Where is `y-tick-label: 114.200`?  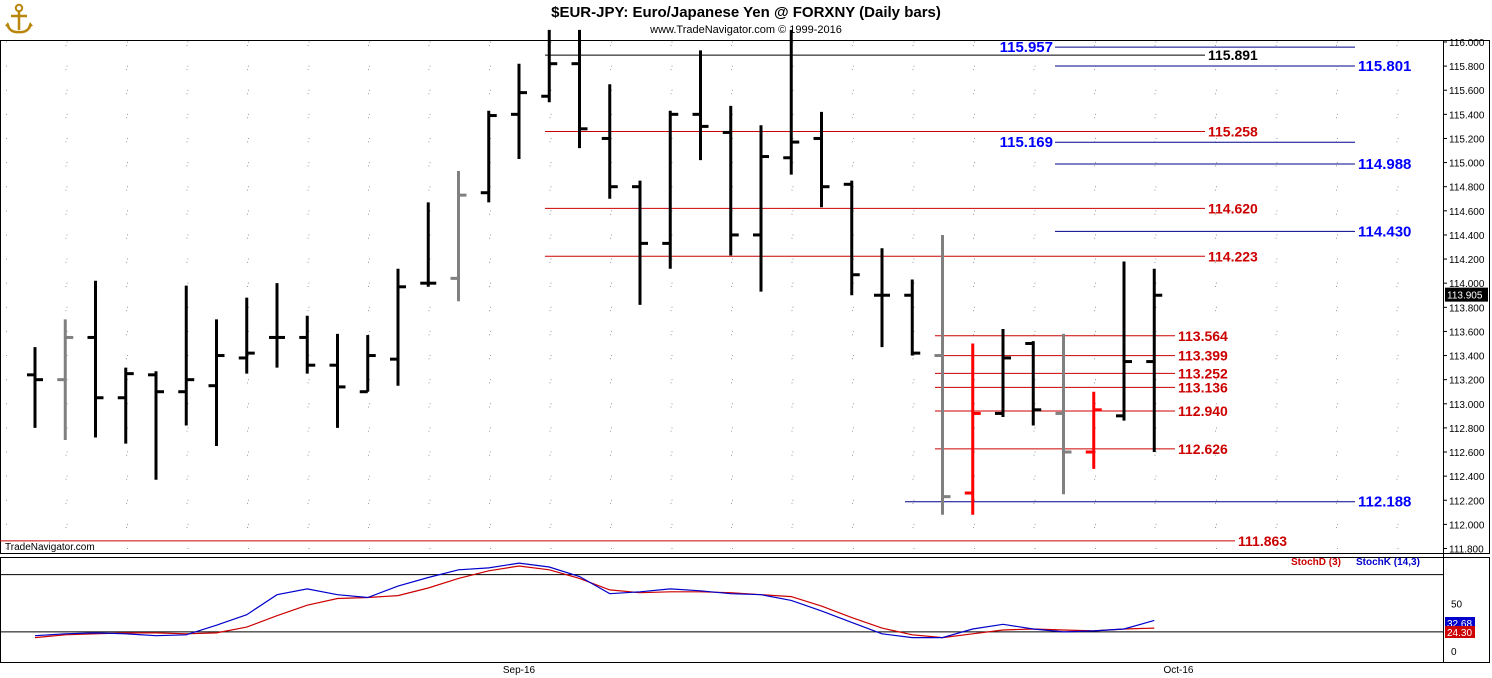
y-tick-label: 114.200 is located at coordinates (1467, 260).